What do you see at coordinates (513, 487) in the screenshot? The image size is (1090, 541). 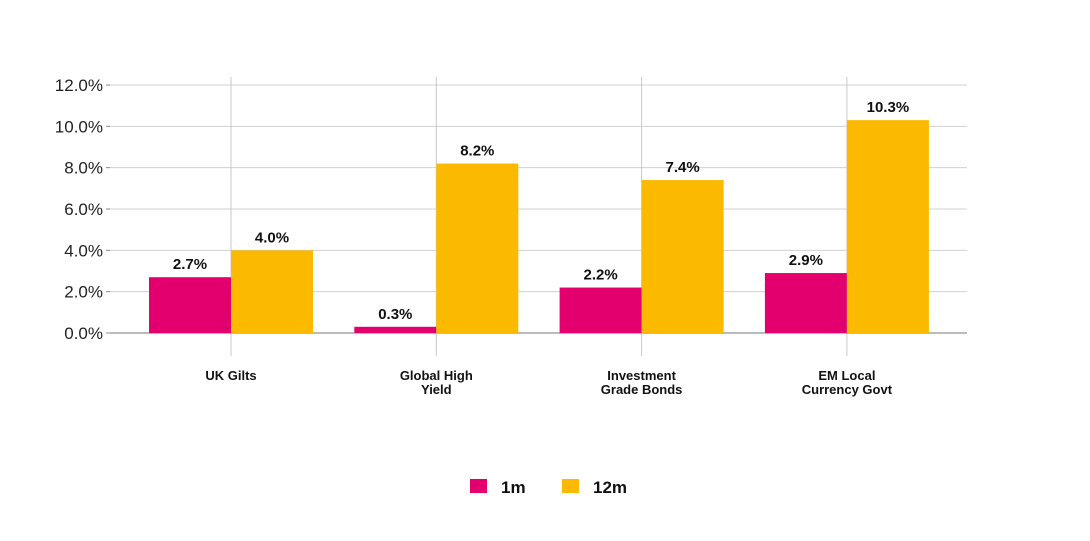 I see `legend-label: 1m` at bounding box center [513, 487].